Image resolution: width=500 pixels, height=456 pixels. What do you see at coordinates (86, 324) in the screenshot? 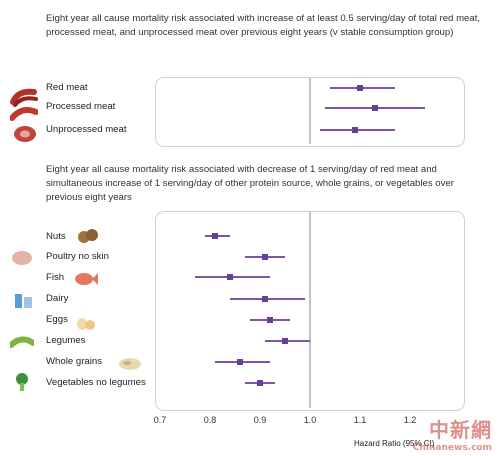
I see `eggs-icon` at bounding box center [86, 324].